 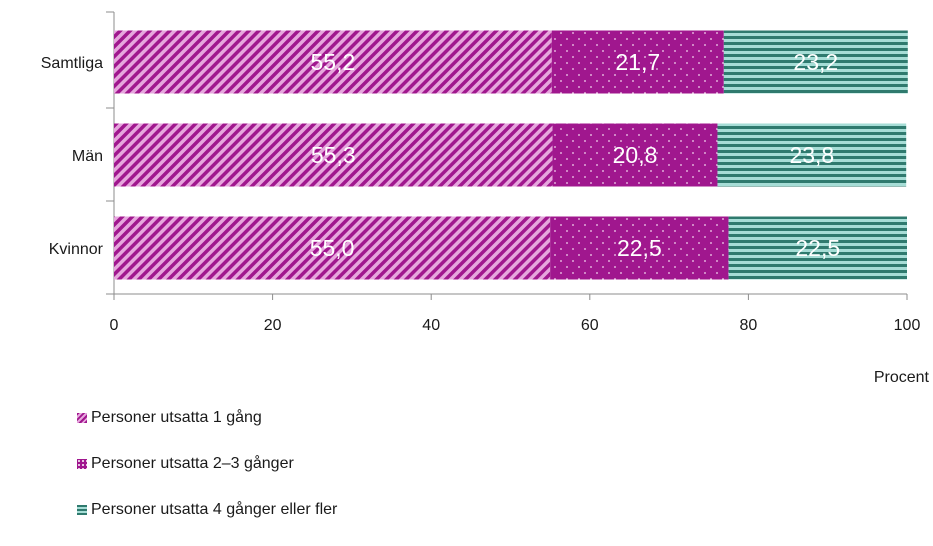 What do you see at coordinates (114, 325) in the screenshot?
I see `x-tick-label-0: 0` at bounding box center [114, 325].